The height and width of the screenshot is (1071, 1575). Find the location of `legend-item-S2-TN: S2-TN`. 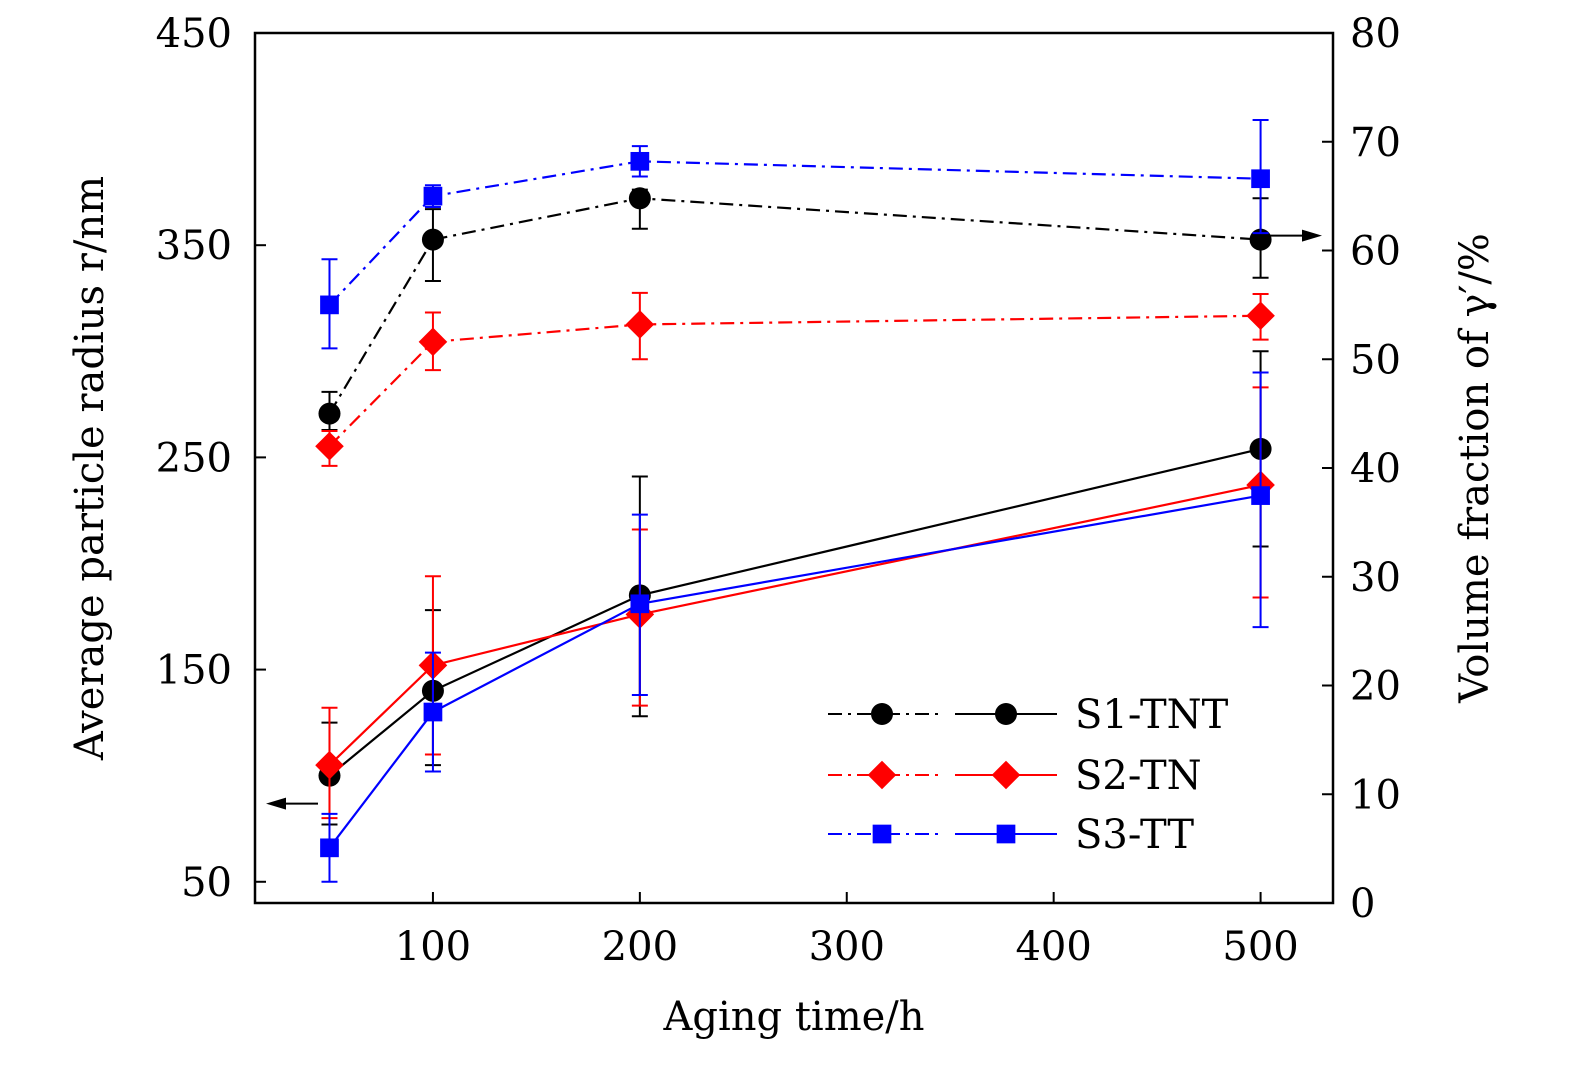

legend-item-S2-TN: S2-TN is located at coordinates (1015, 776).